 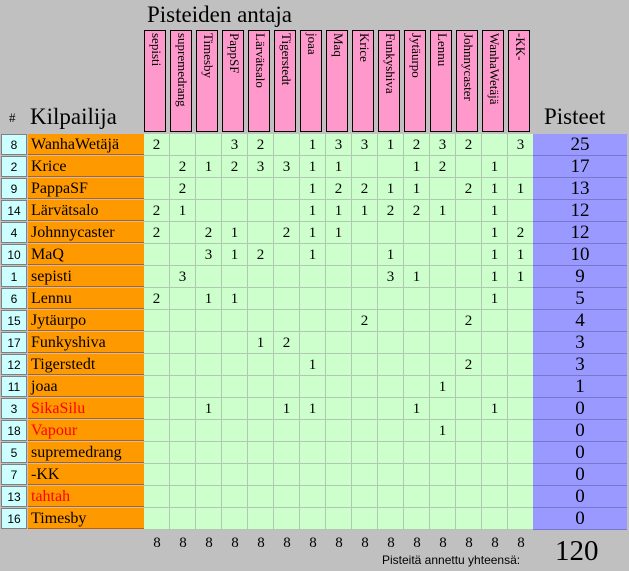 What do you see at coordinates (155, 81) in the screenshot?
I see `giver-header: sepisti` at bounding box center [155, 81].